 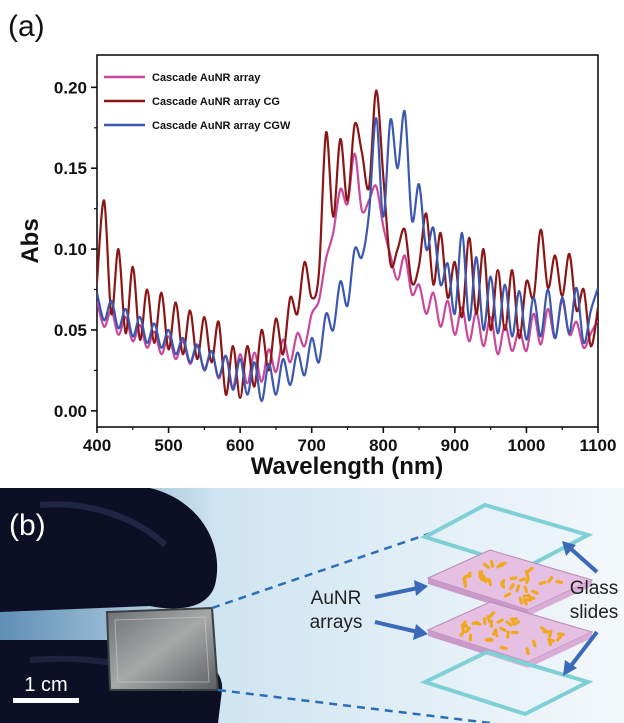 What do you see at coordinates (326, 569) in the screenshot?
I see `projection-line-top` at bounding box center [326, 569].